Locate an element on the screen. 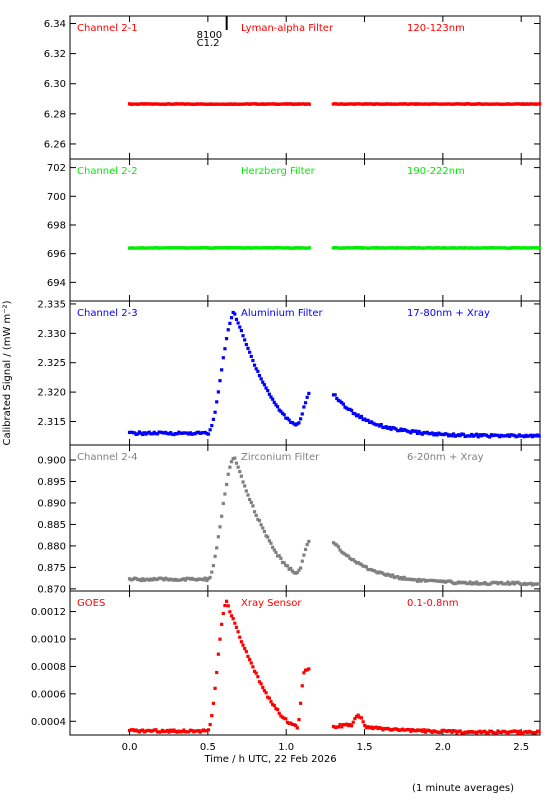  panel-goes-filter-label: Xray Sensor is located at coordinates (271, 603).